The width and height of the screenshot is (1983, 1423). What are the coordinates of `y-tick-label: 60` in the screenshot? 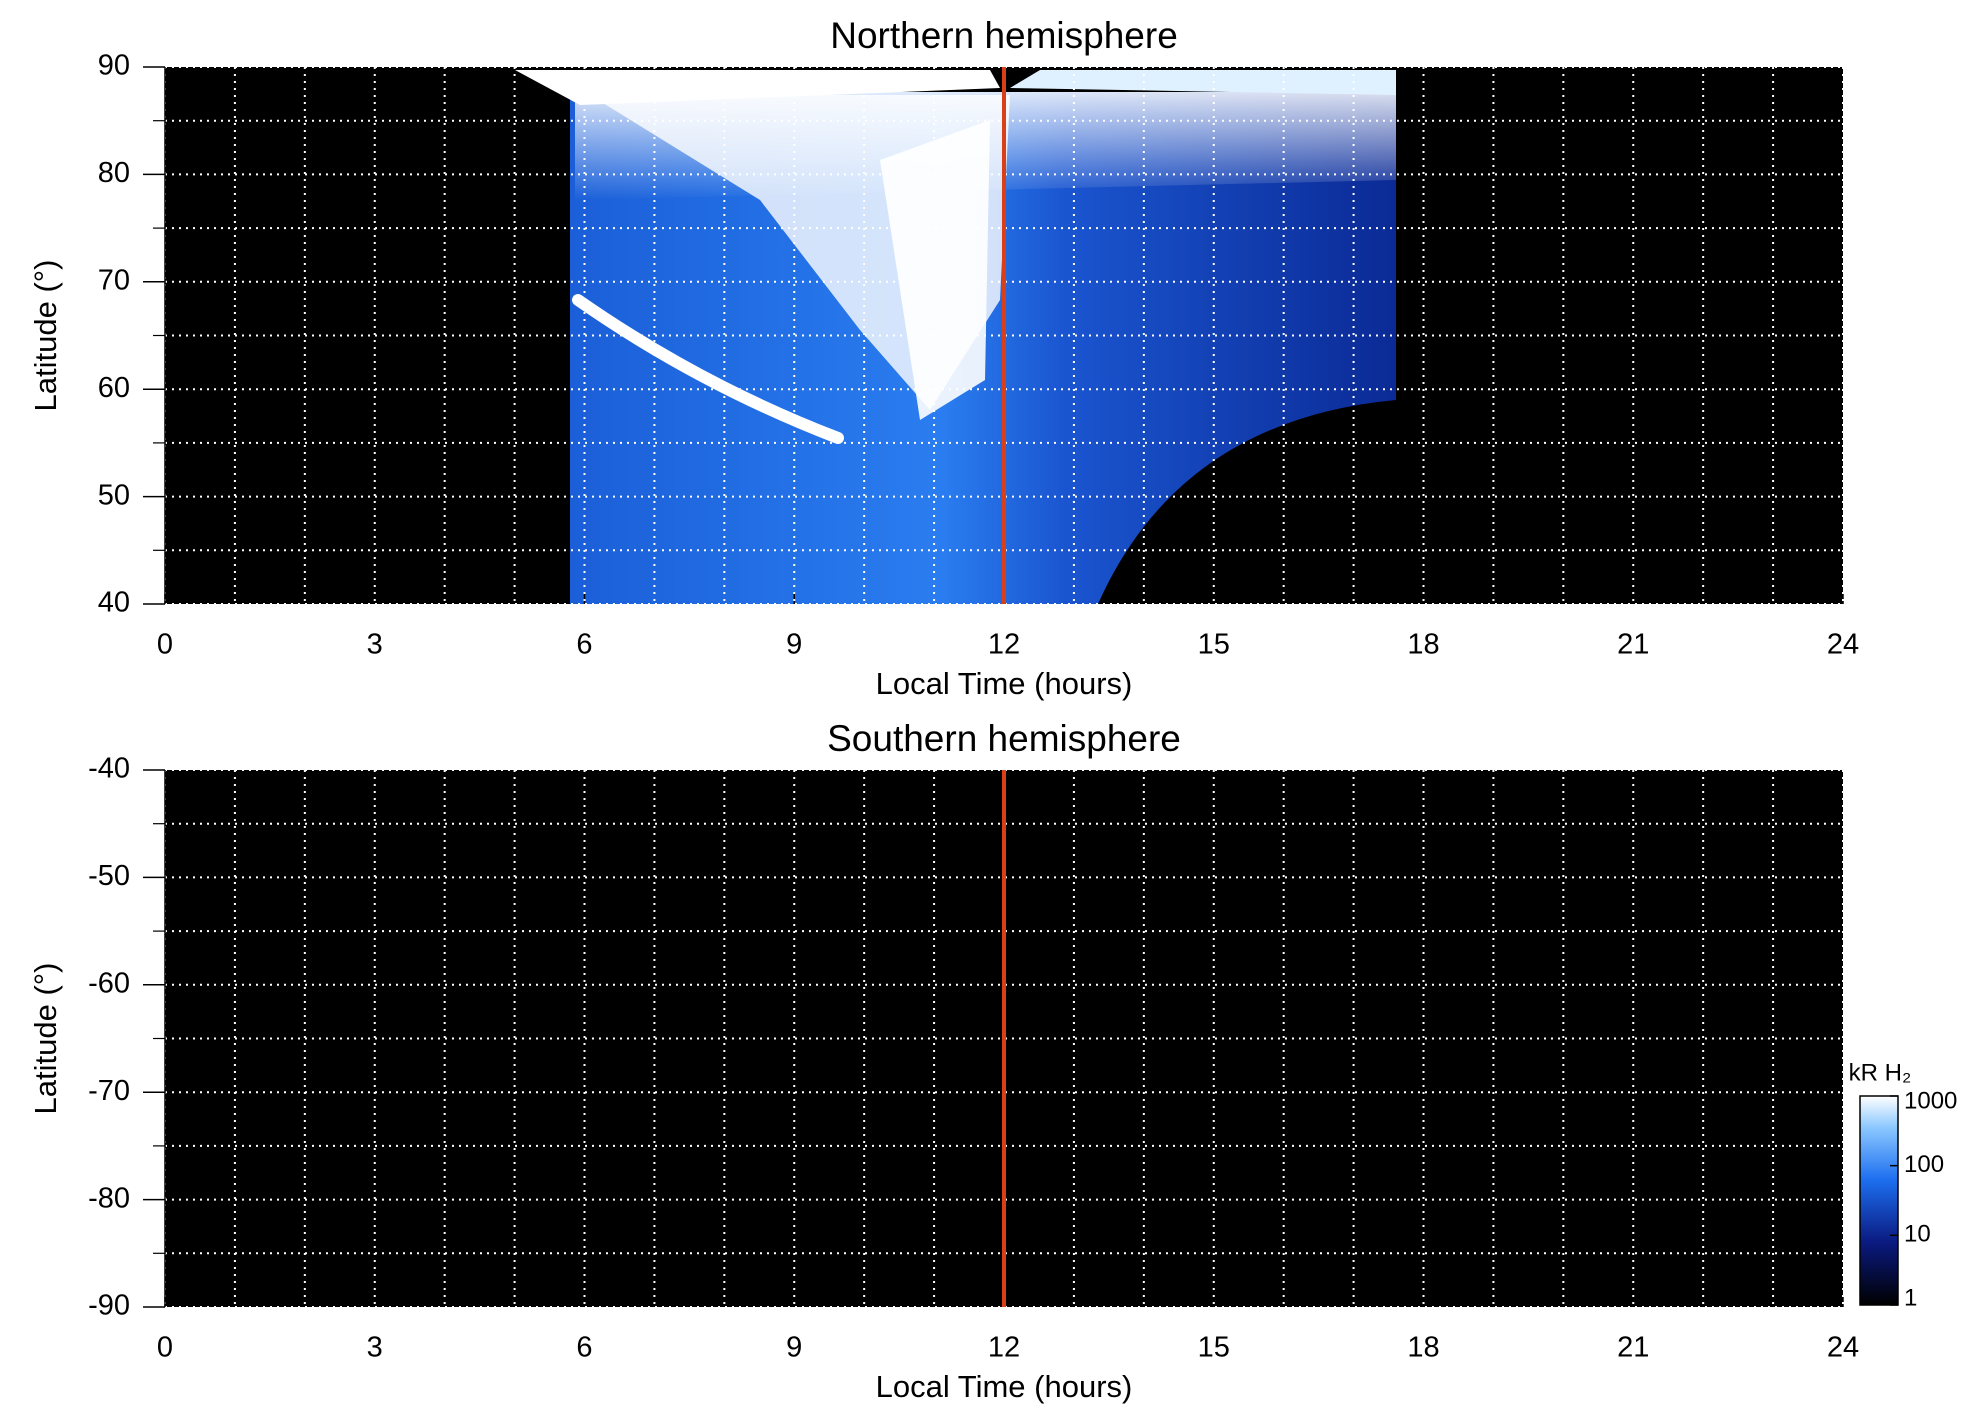 It's located at (114, 388).